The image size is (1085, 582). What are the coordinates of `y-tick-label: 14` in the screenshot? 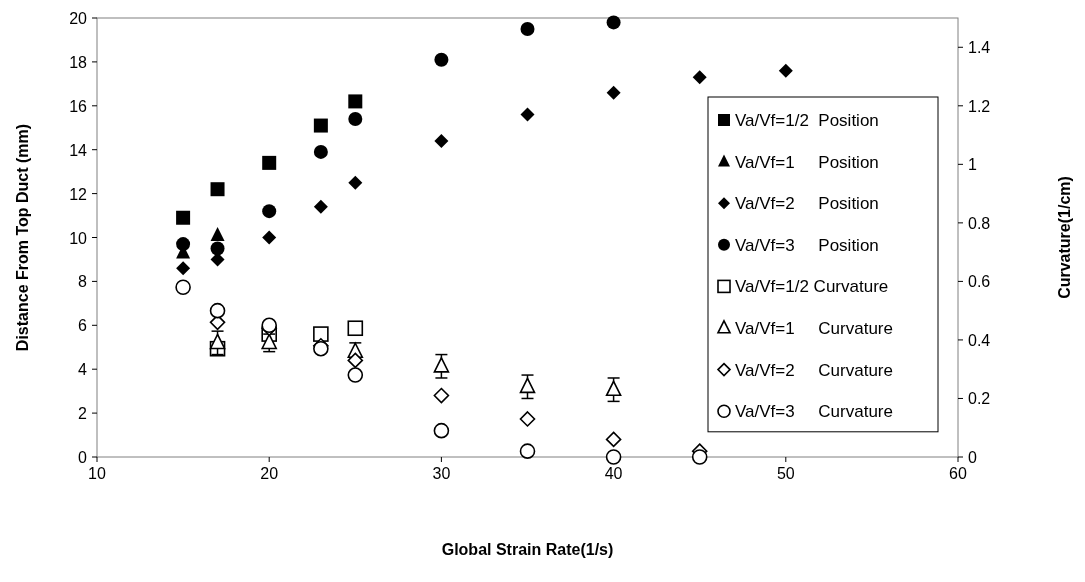 It's located at (78, 150).